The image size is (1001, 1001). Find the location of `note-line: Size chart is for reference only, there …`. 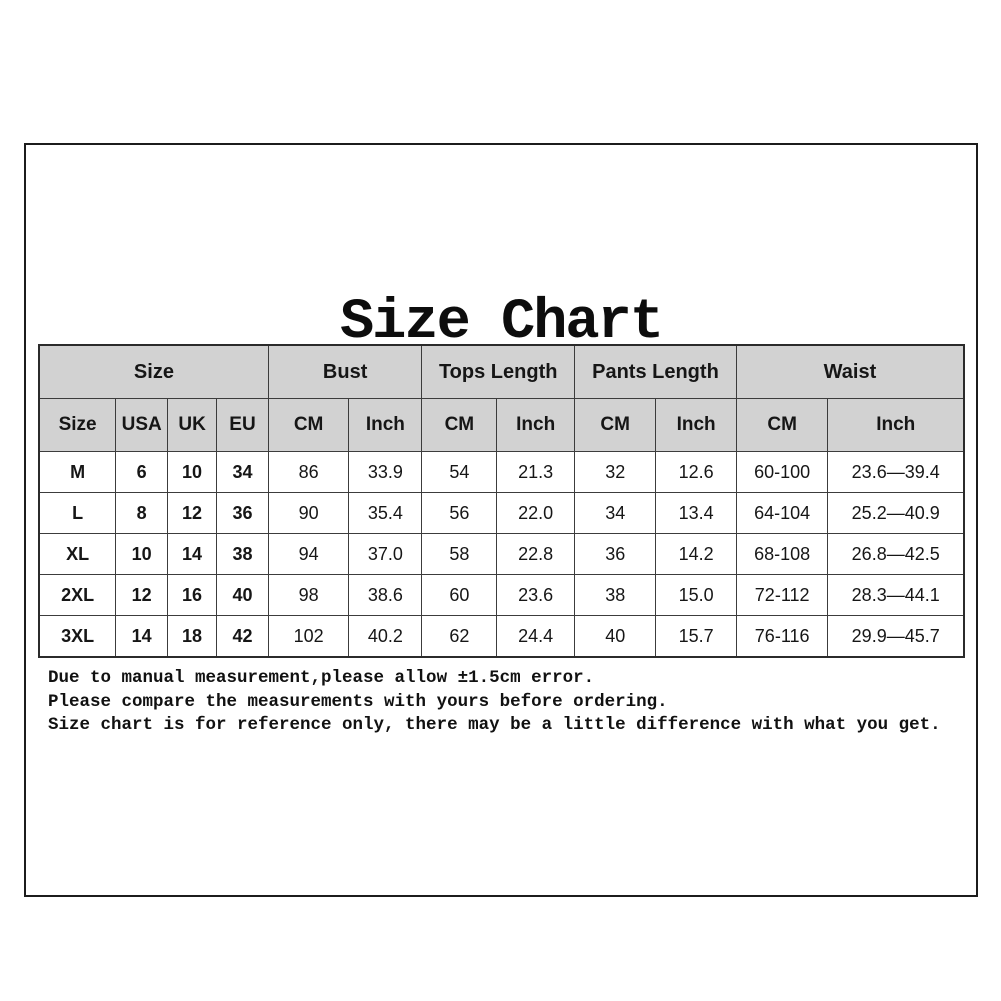

note-line: Size chart is for reference only, there … is located at coordinates (494, 725).